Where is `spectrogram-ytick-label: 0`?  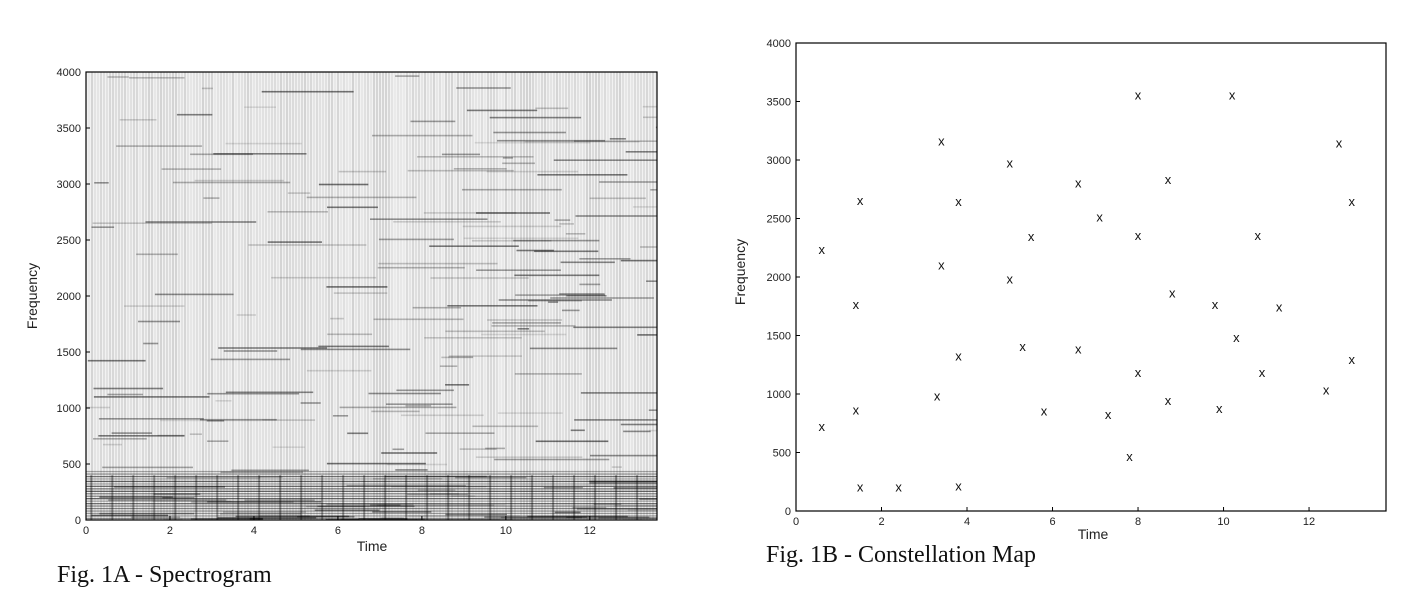 spectrogram-ytick-label: 0 is located at coordinates (78, 521).